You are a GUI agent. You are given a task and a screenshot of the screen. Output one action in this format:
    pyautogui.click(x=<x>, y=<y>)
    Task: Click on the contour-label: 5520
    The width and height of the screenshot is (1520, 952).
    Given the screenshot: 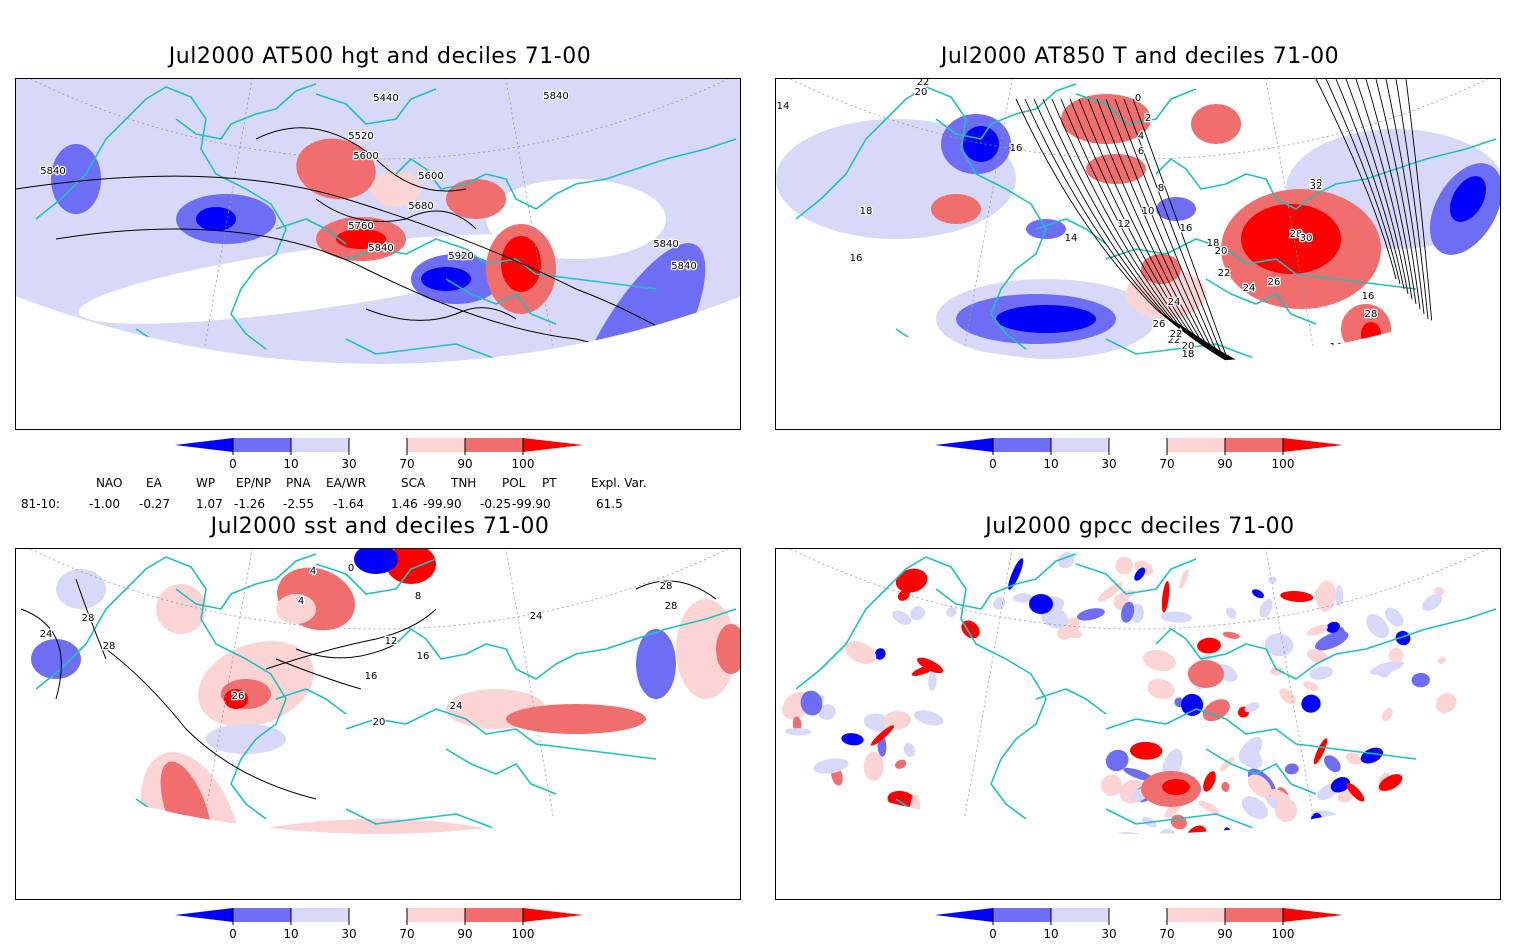 What is the action you would take?
    pyautogui.click(x=360, y=136)
    